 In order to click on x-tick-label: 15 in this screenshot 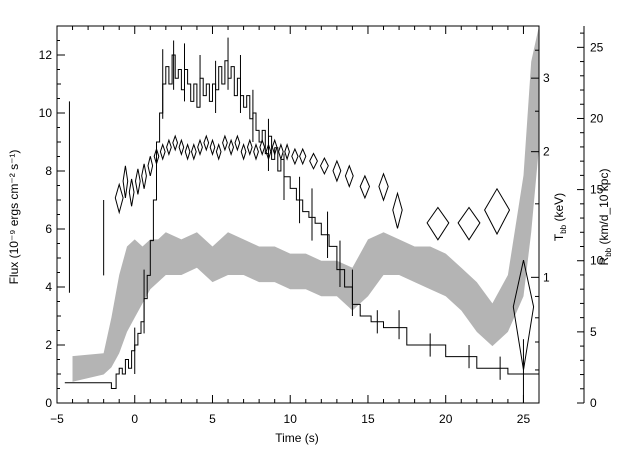, I will do `click(368, 419)`.